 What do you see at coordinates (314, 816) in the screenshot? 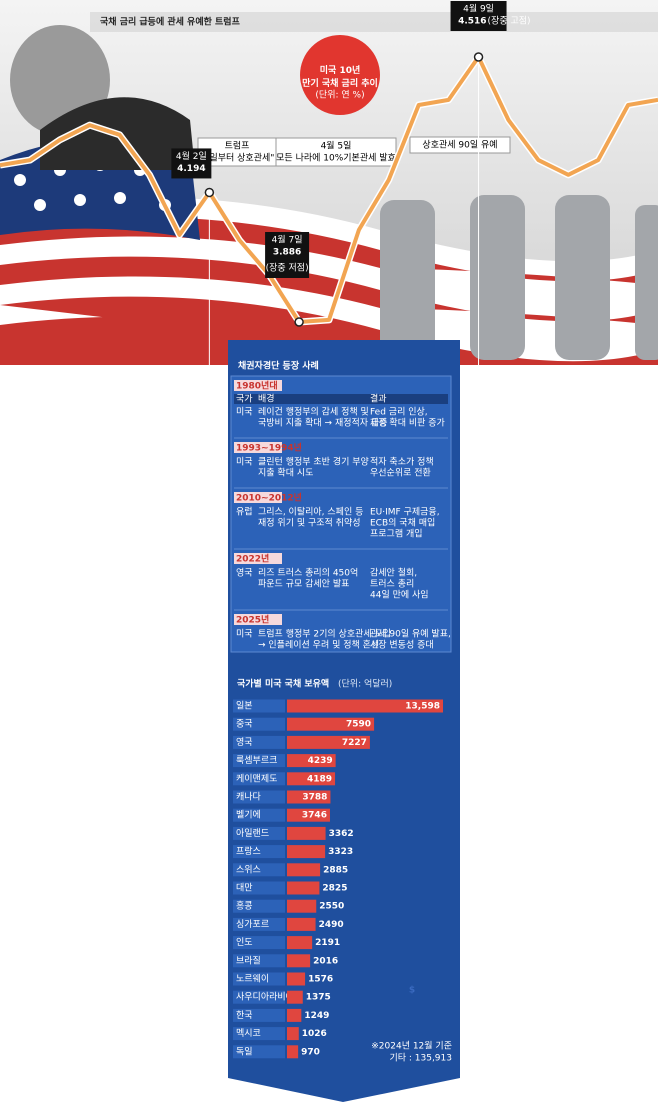
I see `value-label: 3746` at bounding box center [314, 816].